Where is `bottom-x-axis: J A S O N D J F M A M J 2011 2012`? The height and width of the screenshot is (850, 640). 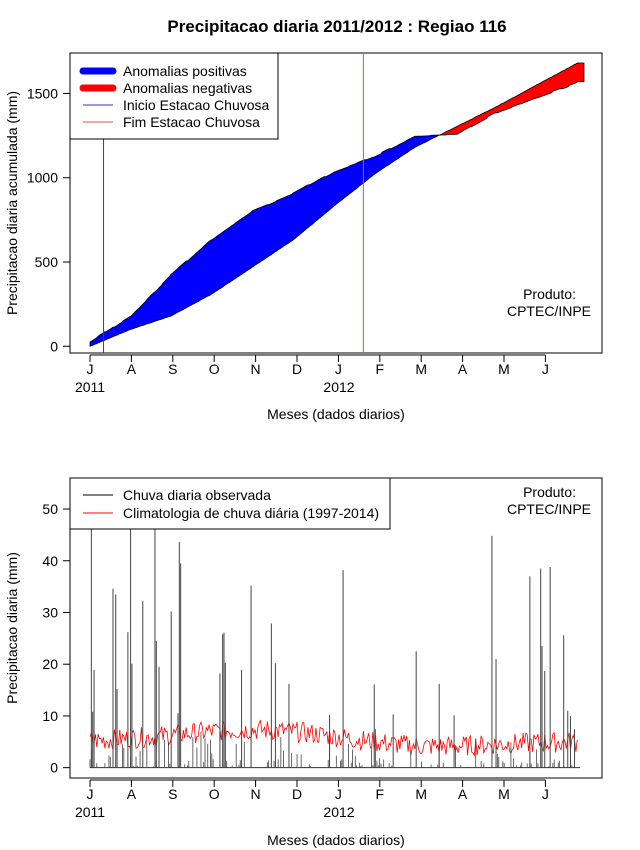
bottom-x-axis: J A S O N D J F M A M J 2011 2012 is located at coordinates (312, 799).